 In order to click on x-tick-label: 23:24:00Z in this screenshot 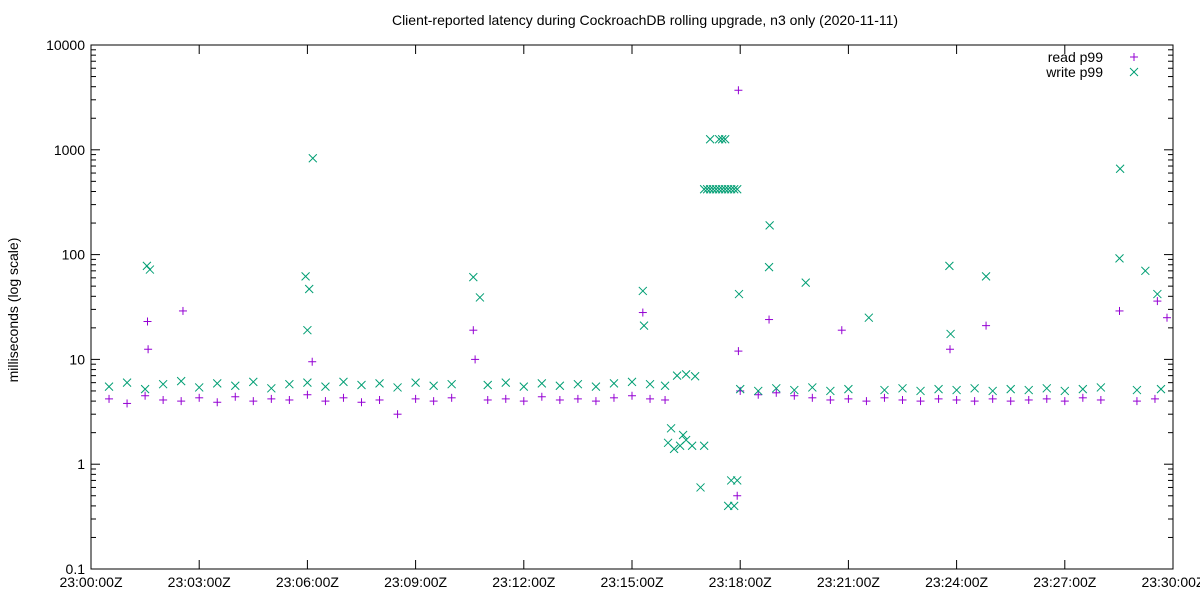, I will do `click(956, 582)`.